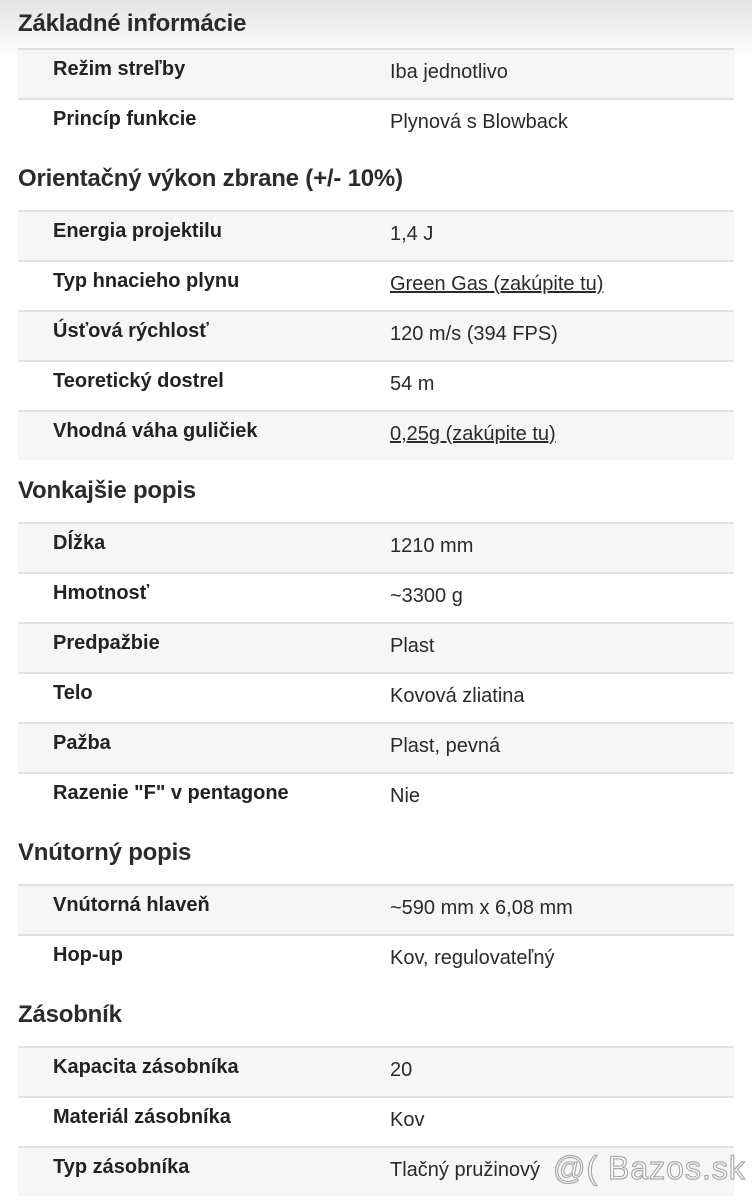 This screenshot has width=752, height=1200. Describe the element at coordinates (376, 1071) in the screenshot. I see `spec-row: Kapacita zásobníka 20` at that location.